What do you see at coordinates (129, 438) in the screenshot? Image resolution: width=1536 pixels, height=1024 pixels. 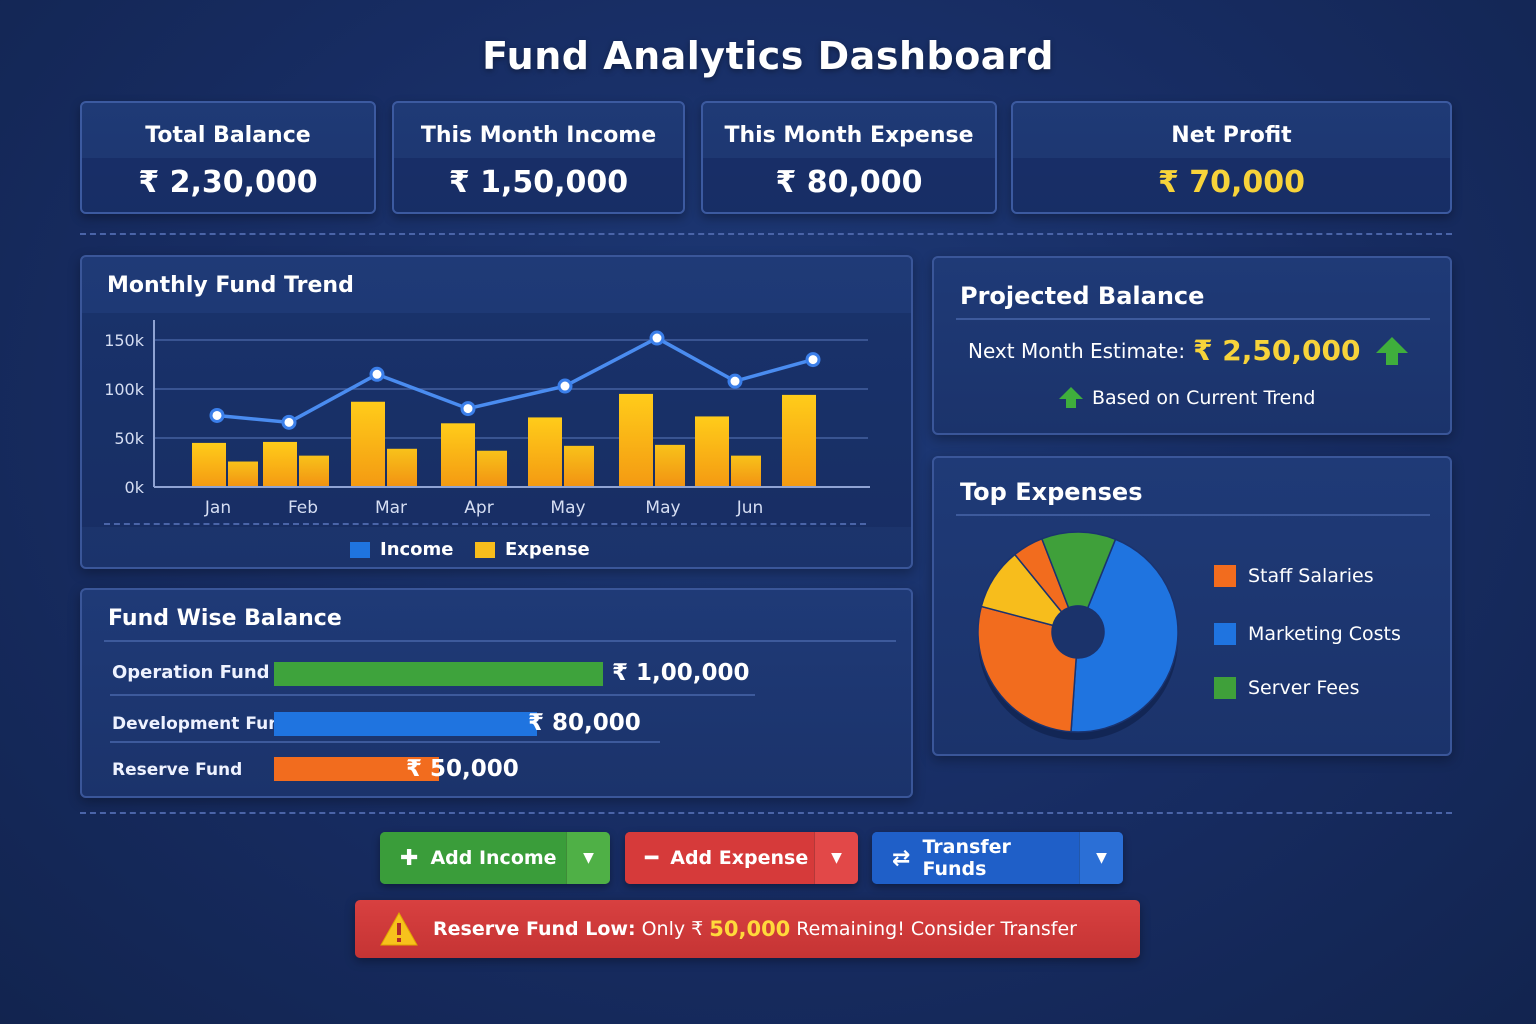 I see `y-tick-label: 50k` at bounding box center [129, 438].